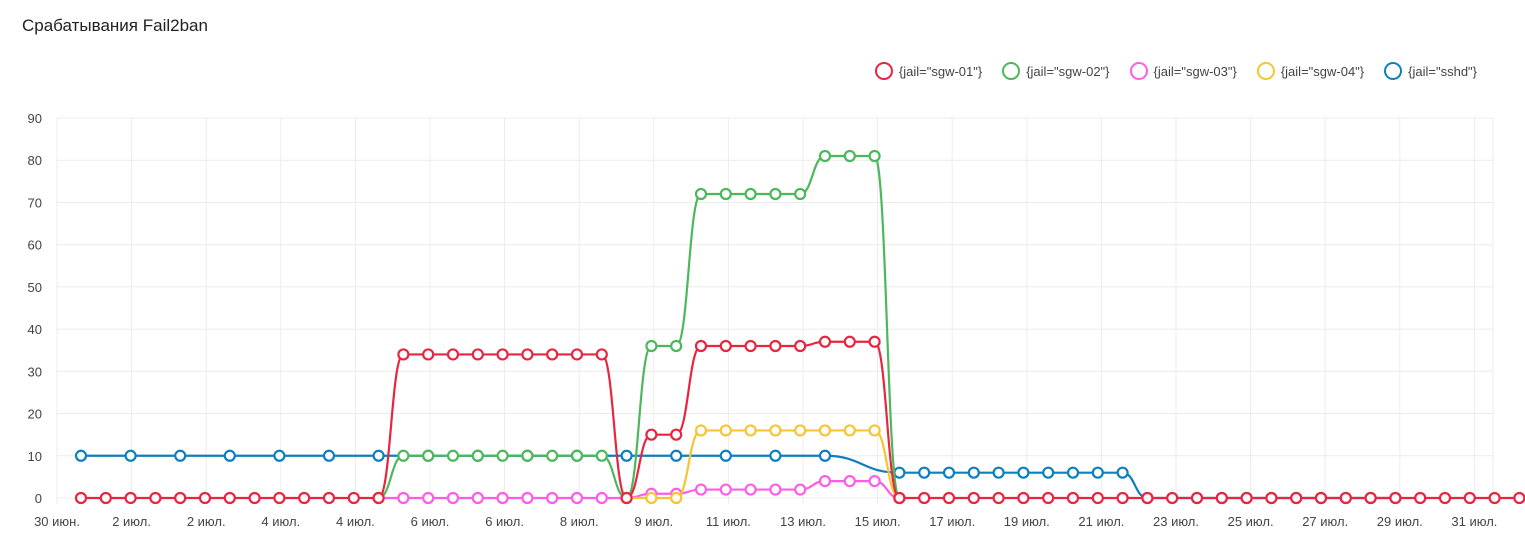  Describe the element at coordinates (1183, 71) in the screenshot. I see `legend-item-2: {jail="sgw-03"}` at that location.